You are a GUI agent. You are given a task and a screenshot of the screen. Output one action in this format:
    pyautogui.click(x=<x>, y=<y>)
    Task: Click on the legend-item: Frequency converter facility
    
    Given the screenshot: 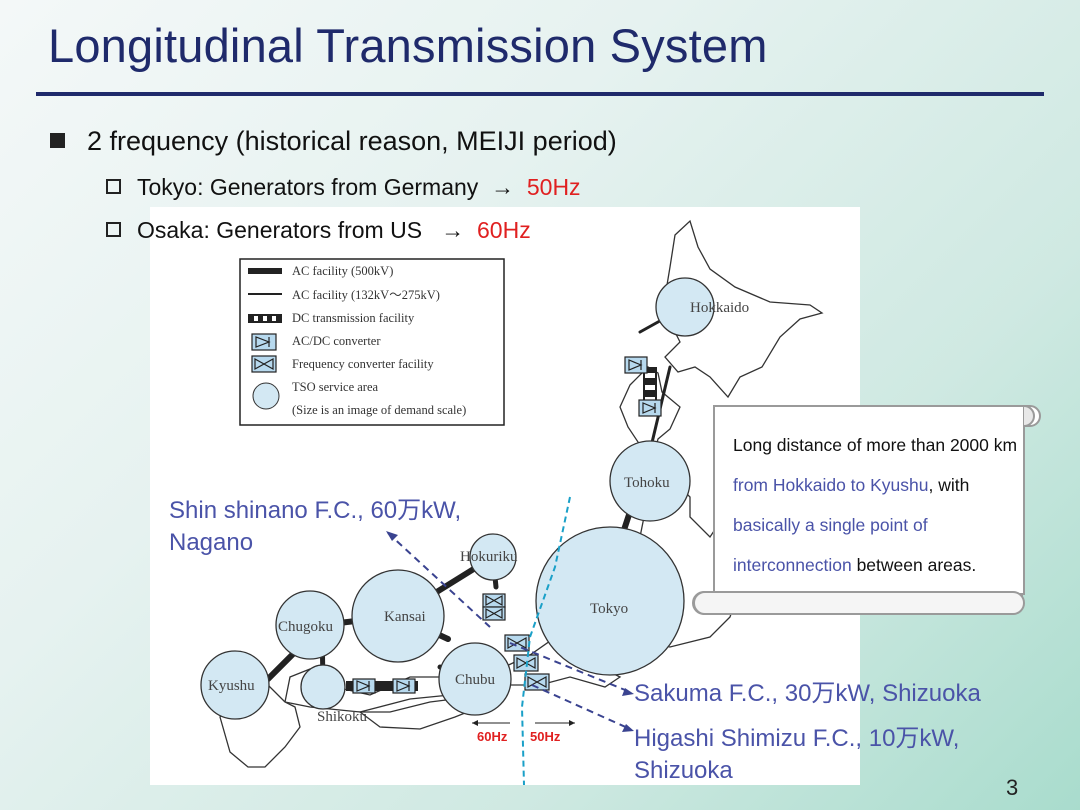 What is the action you would take?
    pyautogui.click(x=363, y=364)
    